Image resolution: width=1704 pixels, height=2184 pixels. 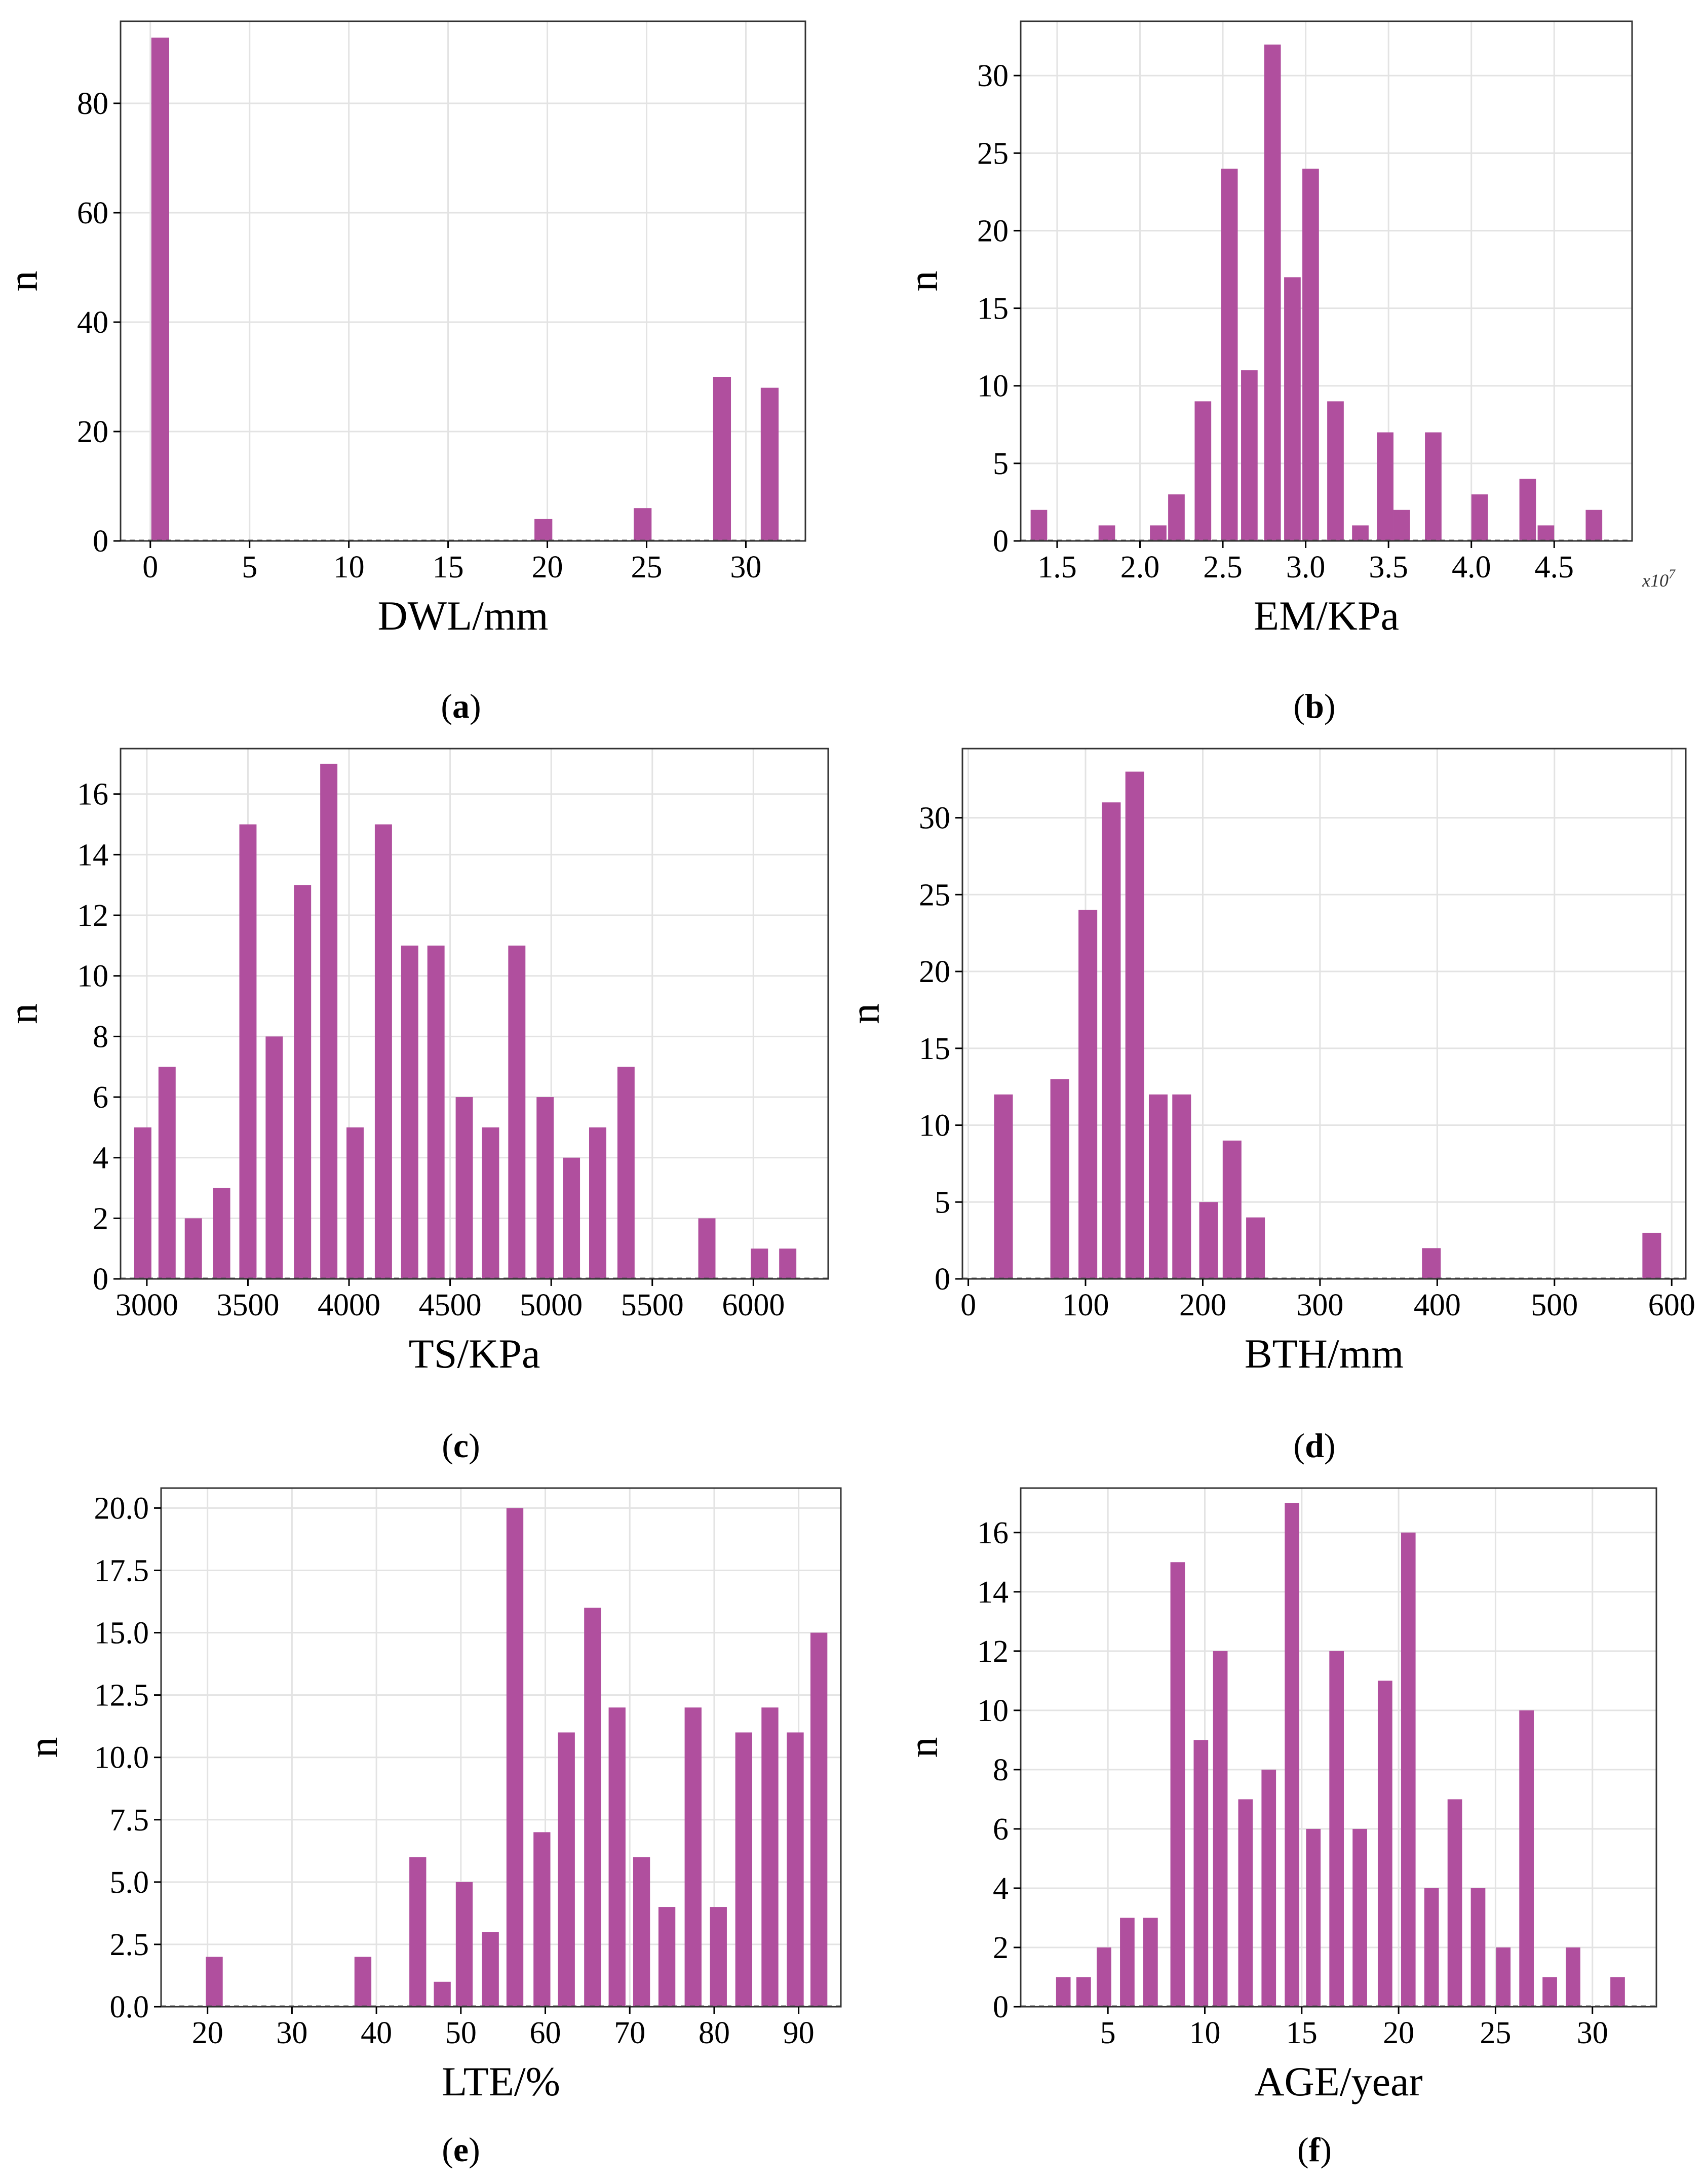 What do you see at coordinates (501, 1747) in the screenshot?
I see `plot-frame` at bounding box center [501, 1747].